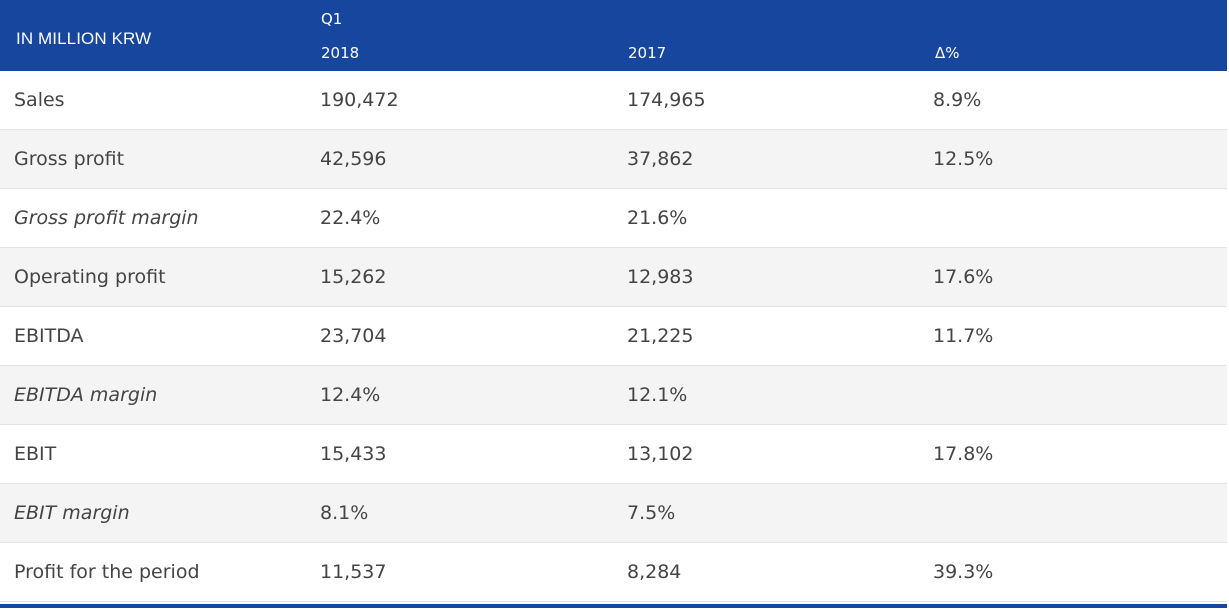  I want to click on cell-delta: 11.7%, so click(963, 336).